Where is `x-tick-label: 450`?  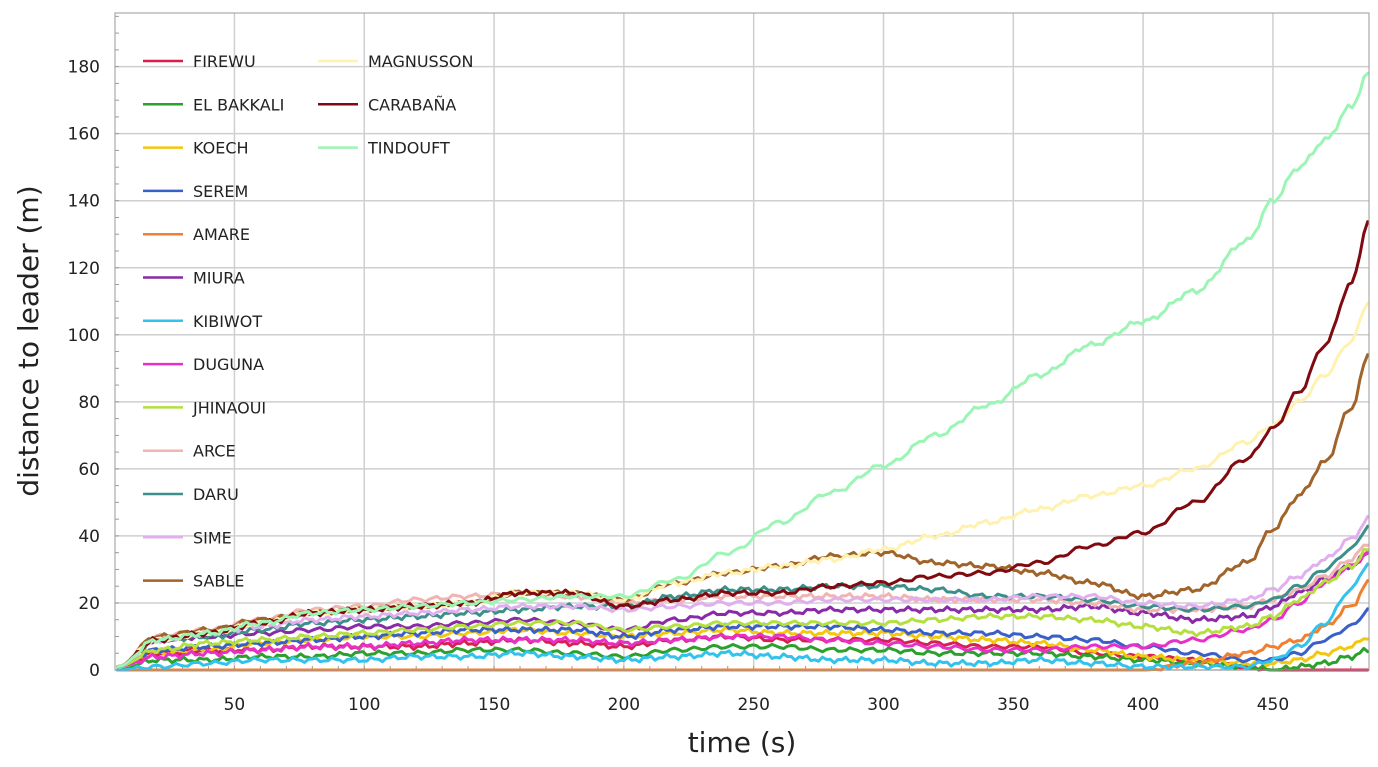
x-tick-label: 450 is located at coordinates (1273, 705).